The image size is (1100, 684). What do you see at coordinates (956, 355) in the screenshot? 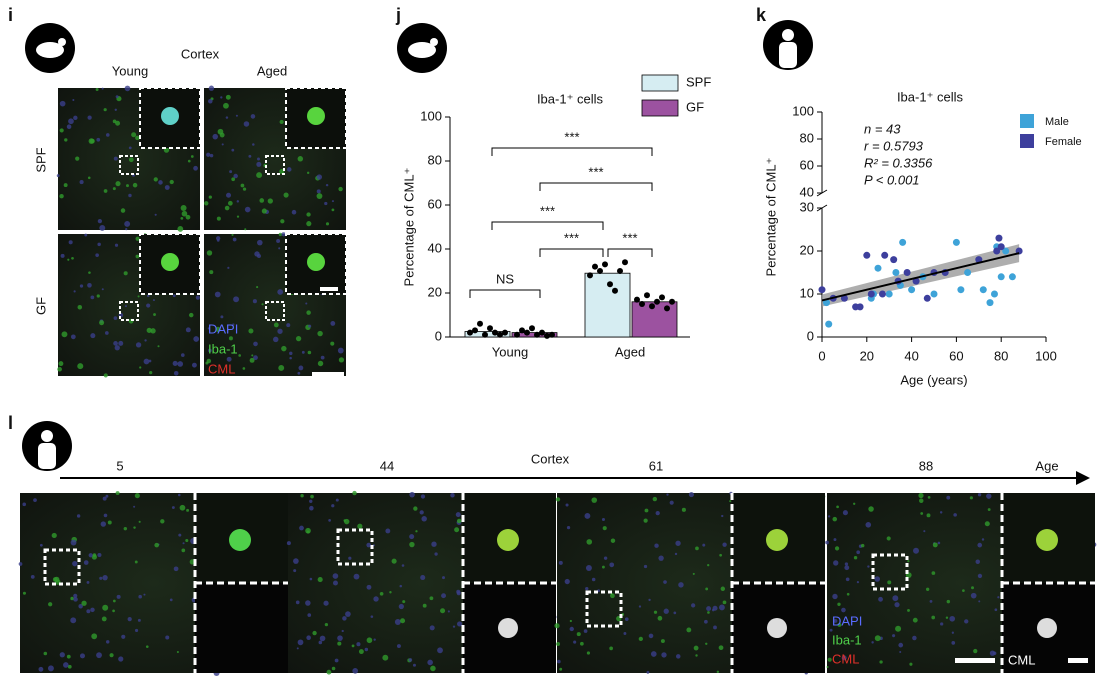
I see `x-tick-label: 60` at bounding box center [956, 355].